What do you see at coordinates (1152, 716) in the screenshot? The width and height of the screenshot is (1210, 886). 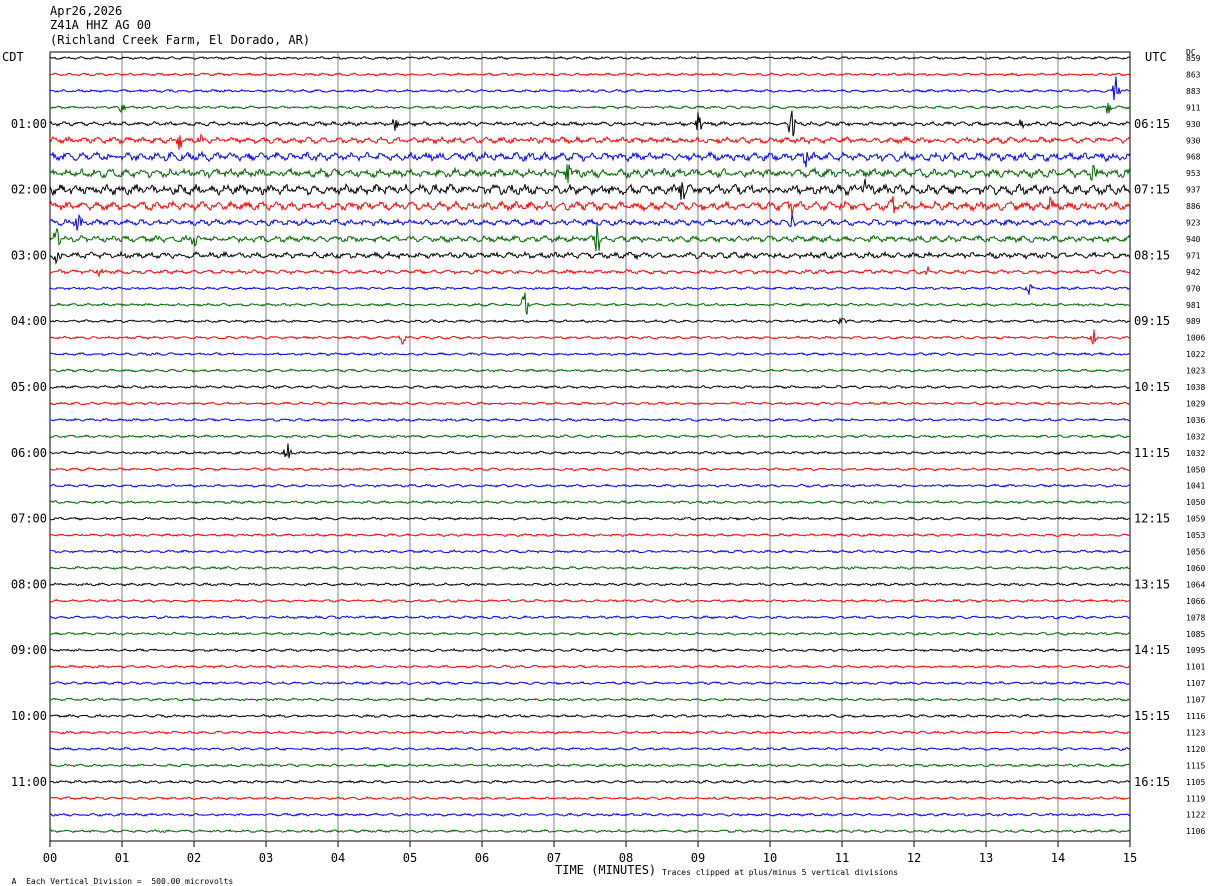 I see `utc-hour-label: 15:15` at bounding box center [1152, 716].